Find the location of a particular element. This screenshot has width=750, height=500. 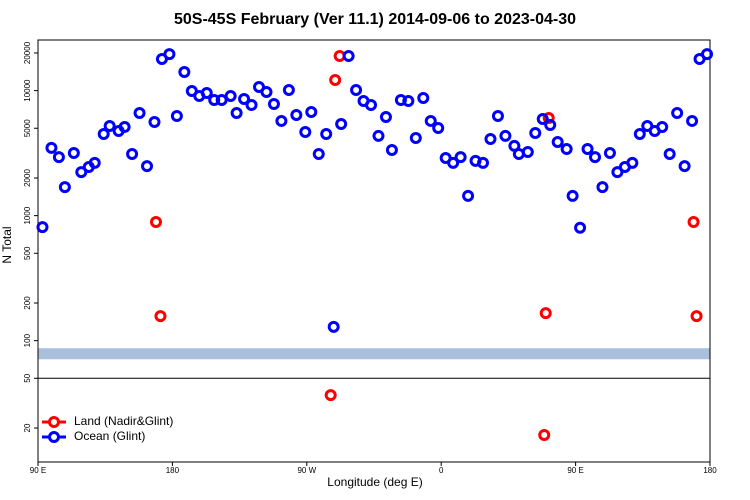

legend-label: Land (Nadir&Glint) is located at coordinates (123, 421).